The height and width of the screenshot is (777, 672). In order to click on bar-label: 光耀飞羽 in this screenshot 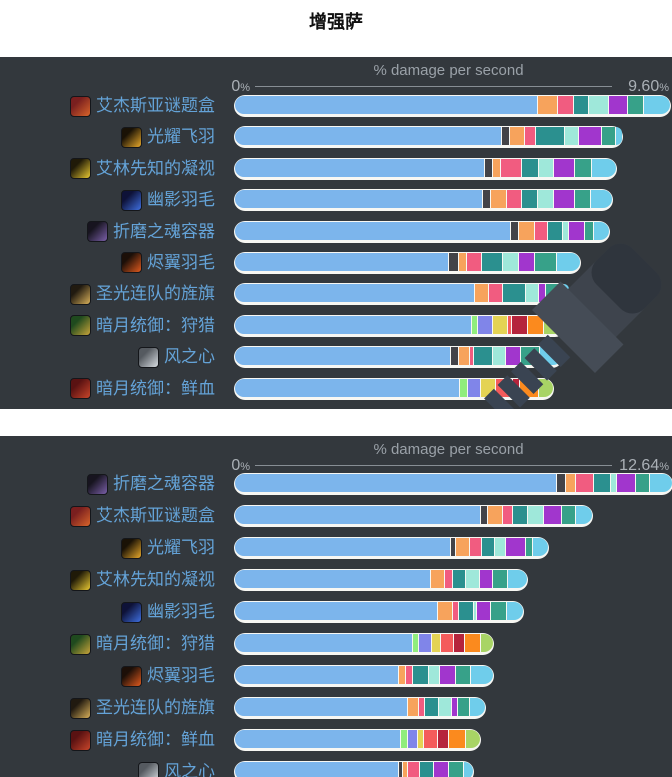, I will do `click(181, 137)`.